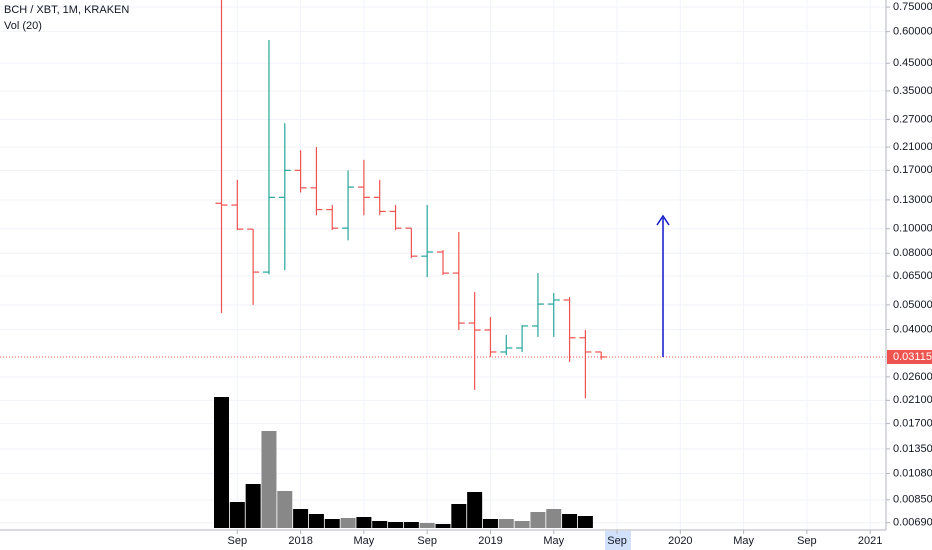  Describe the element at coordinates (912, 253) in the screenshot. I see `y-tick-label: 0.08000` at that location.